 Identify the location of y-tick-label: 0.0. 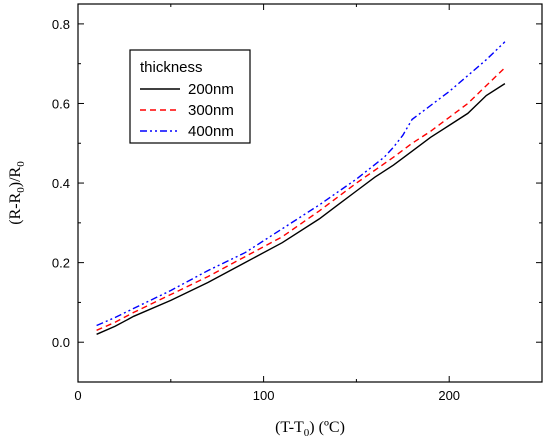
(61, 342).